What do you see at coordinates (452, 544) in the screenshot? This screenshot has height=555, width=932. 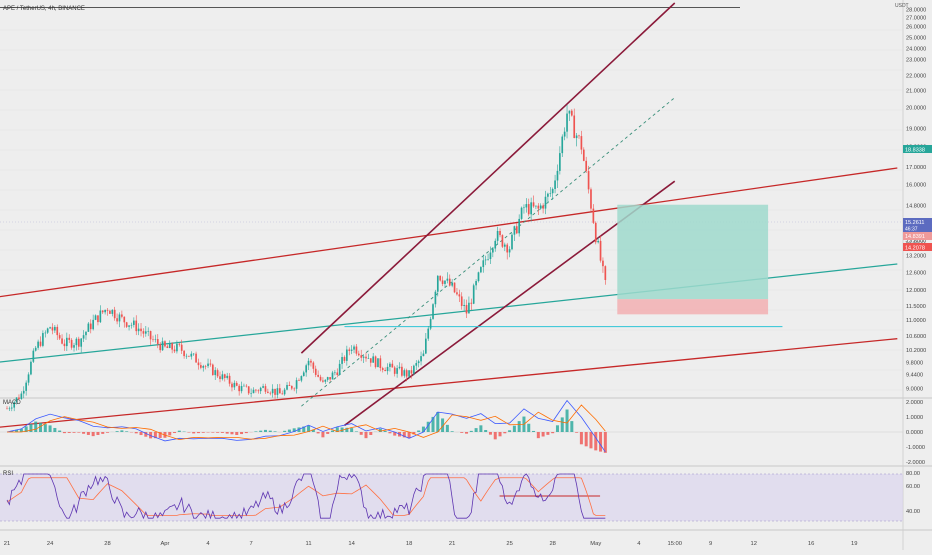 I see `time-tick-label: 21` at bounding box center [452, 544].